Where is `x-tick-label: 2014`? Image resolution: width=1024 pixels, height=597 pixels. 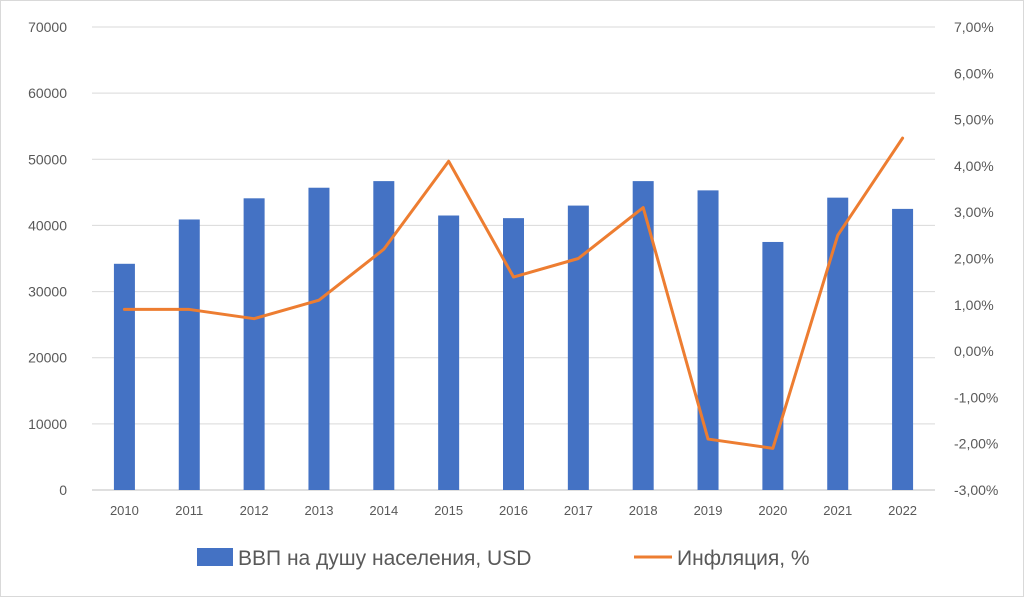
x-tick-label: 2014 is located at coordinates (383, 510).